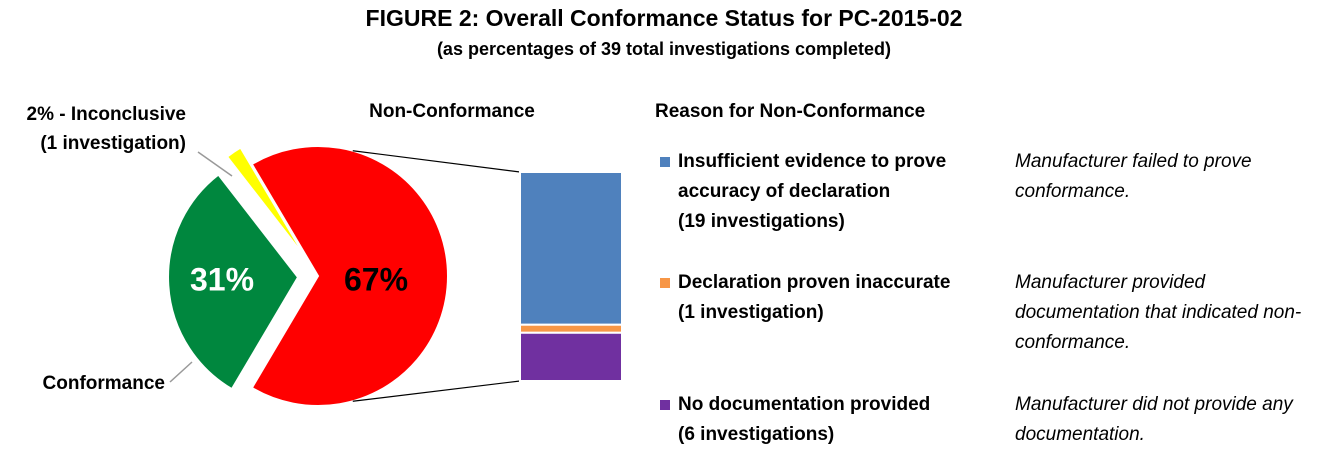 This screenshot has height=449, width=1328. Describe the element at coordinates (804, 404) in the screenshot. I see `legend-label: No documentation provided` at that location.